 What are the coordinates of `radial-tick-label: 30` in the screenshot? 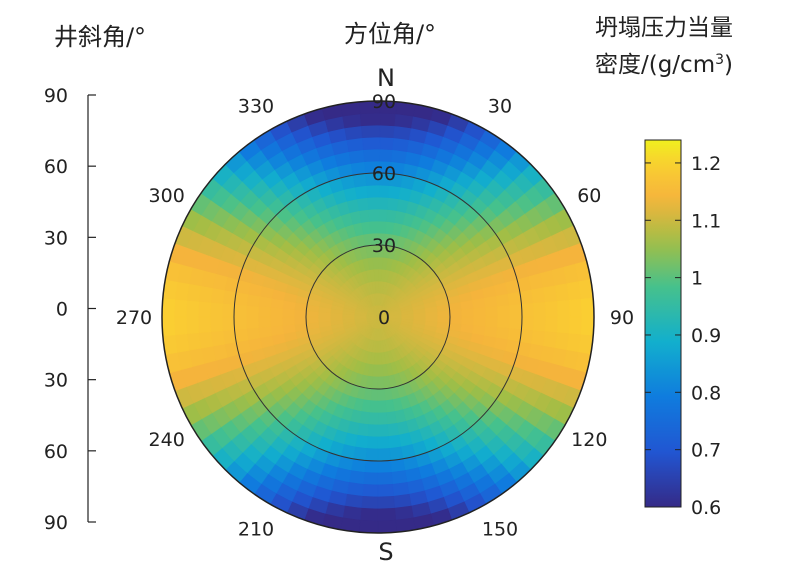 It's located at (384, 246).